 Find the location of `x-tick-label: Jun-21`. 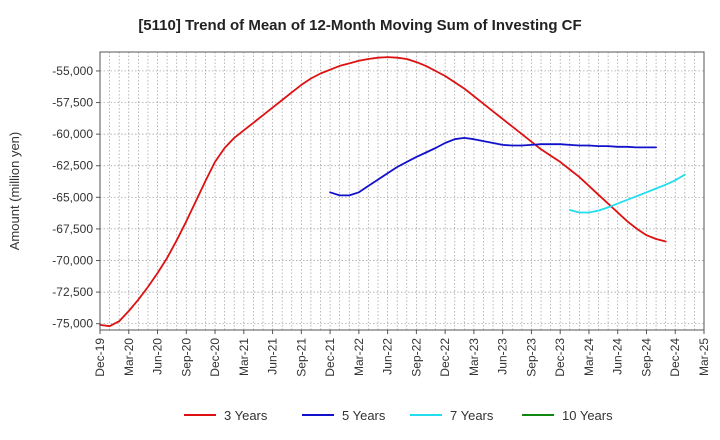

x-tick-label: Jun-21 is located at coordinates (273, 356).